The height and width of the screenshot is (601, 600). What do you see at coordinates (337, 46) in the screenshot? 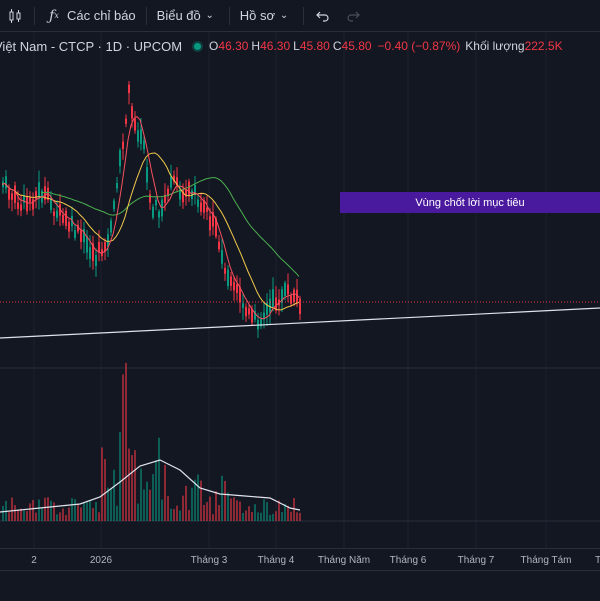
I see `close-label: C` at bounding box center [337, 46].